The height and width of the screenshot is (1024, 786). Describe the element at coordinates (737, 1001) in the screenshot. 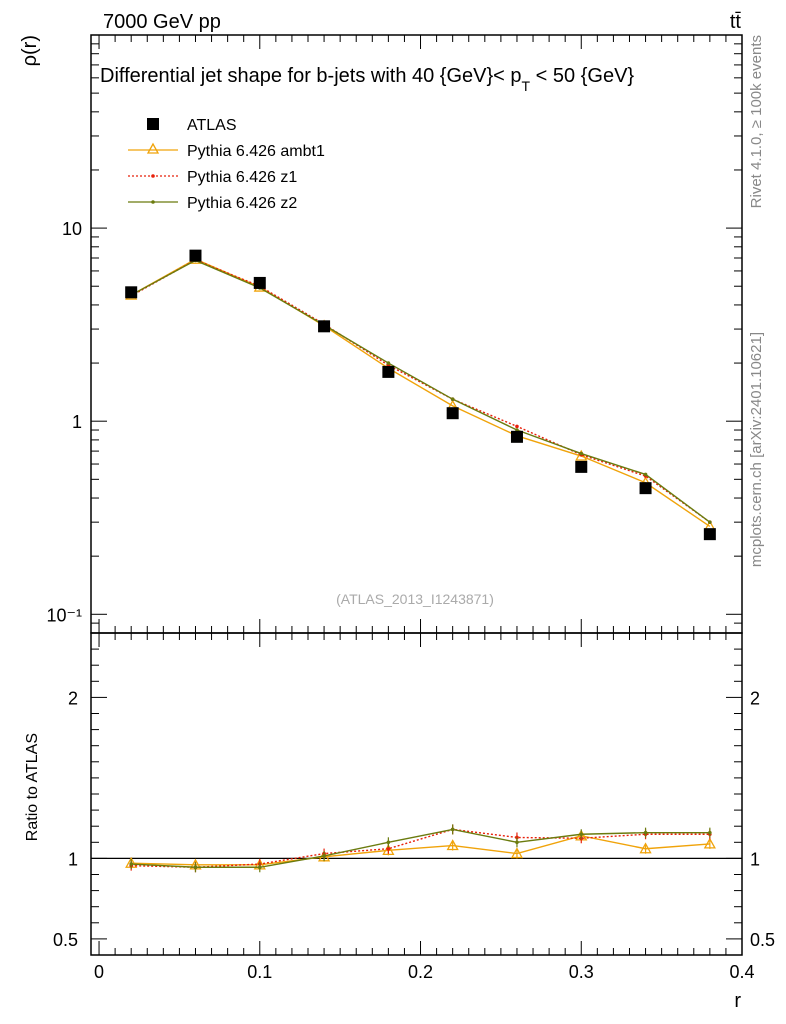

I see `x-axis-title: r` at that location.